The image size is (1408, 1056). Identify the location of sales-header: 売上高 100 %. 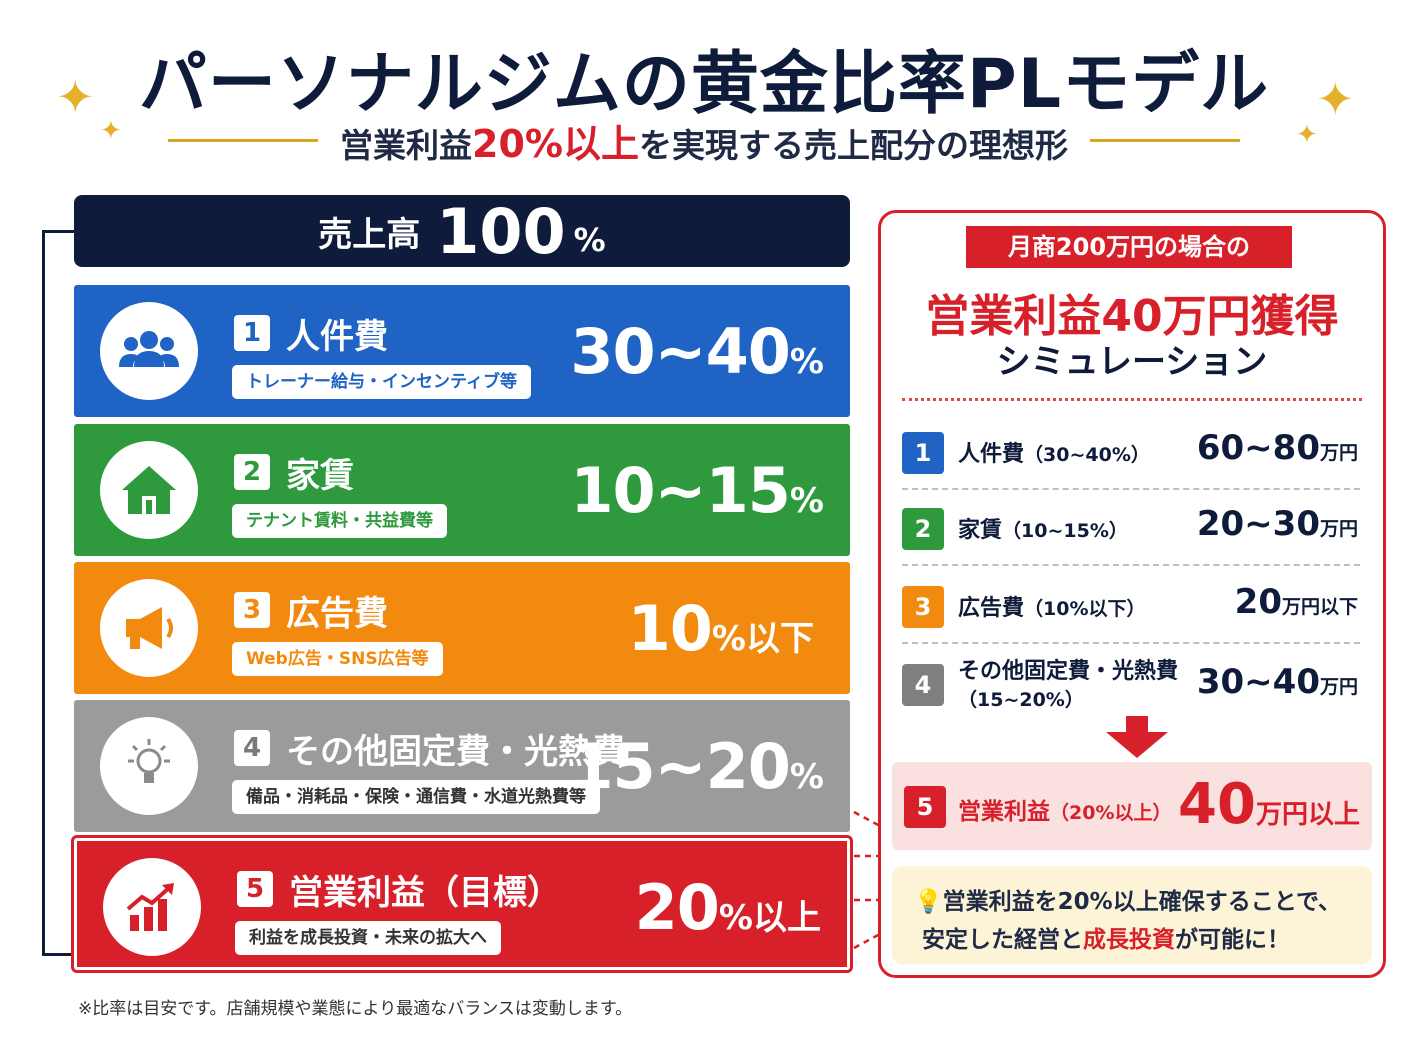
(462, 231).